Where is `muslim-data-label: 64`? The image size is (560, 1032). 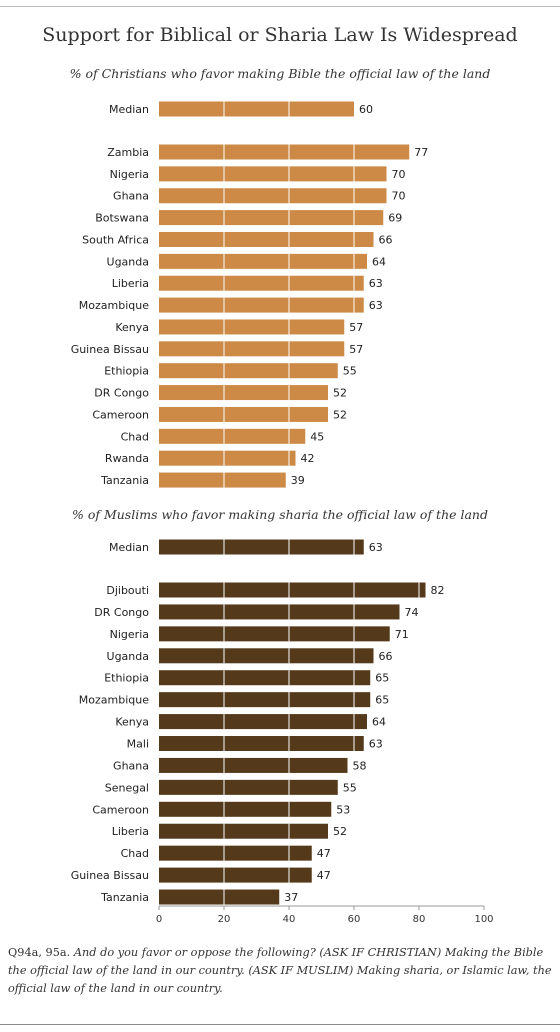 muslim-data-label: 64 is located at coordinates (379, 722).